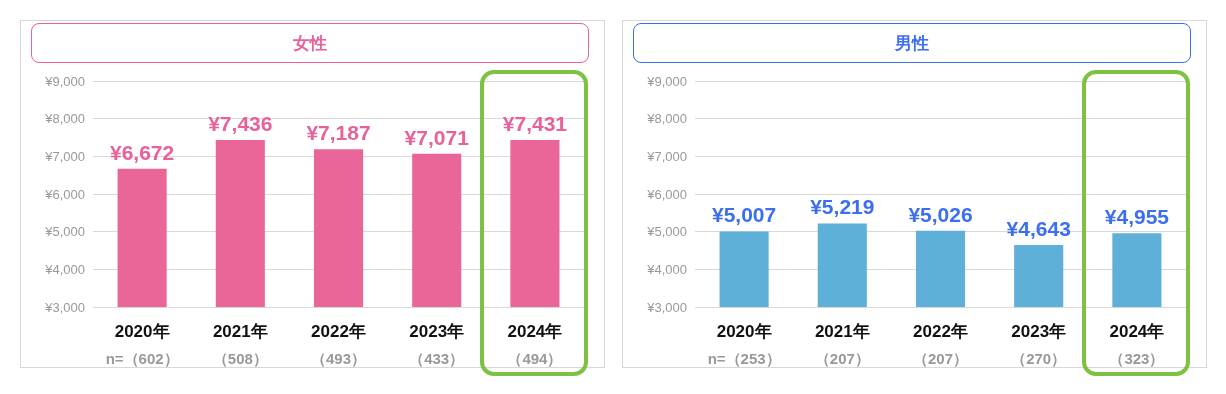  I want to click on text: （494）, so click(535, 358).